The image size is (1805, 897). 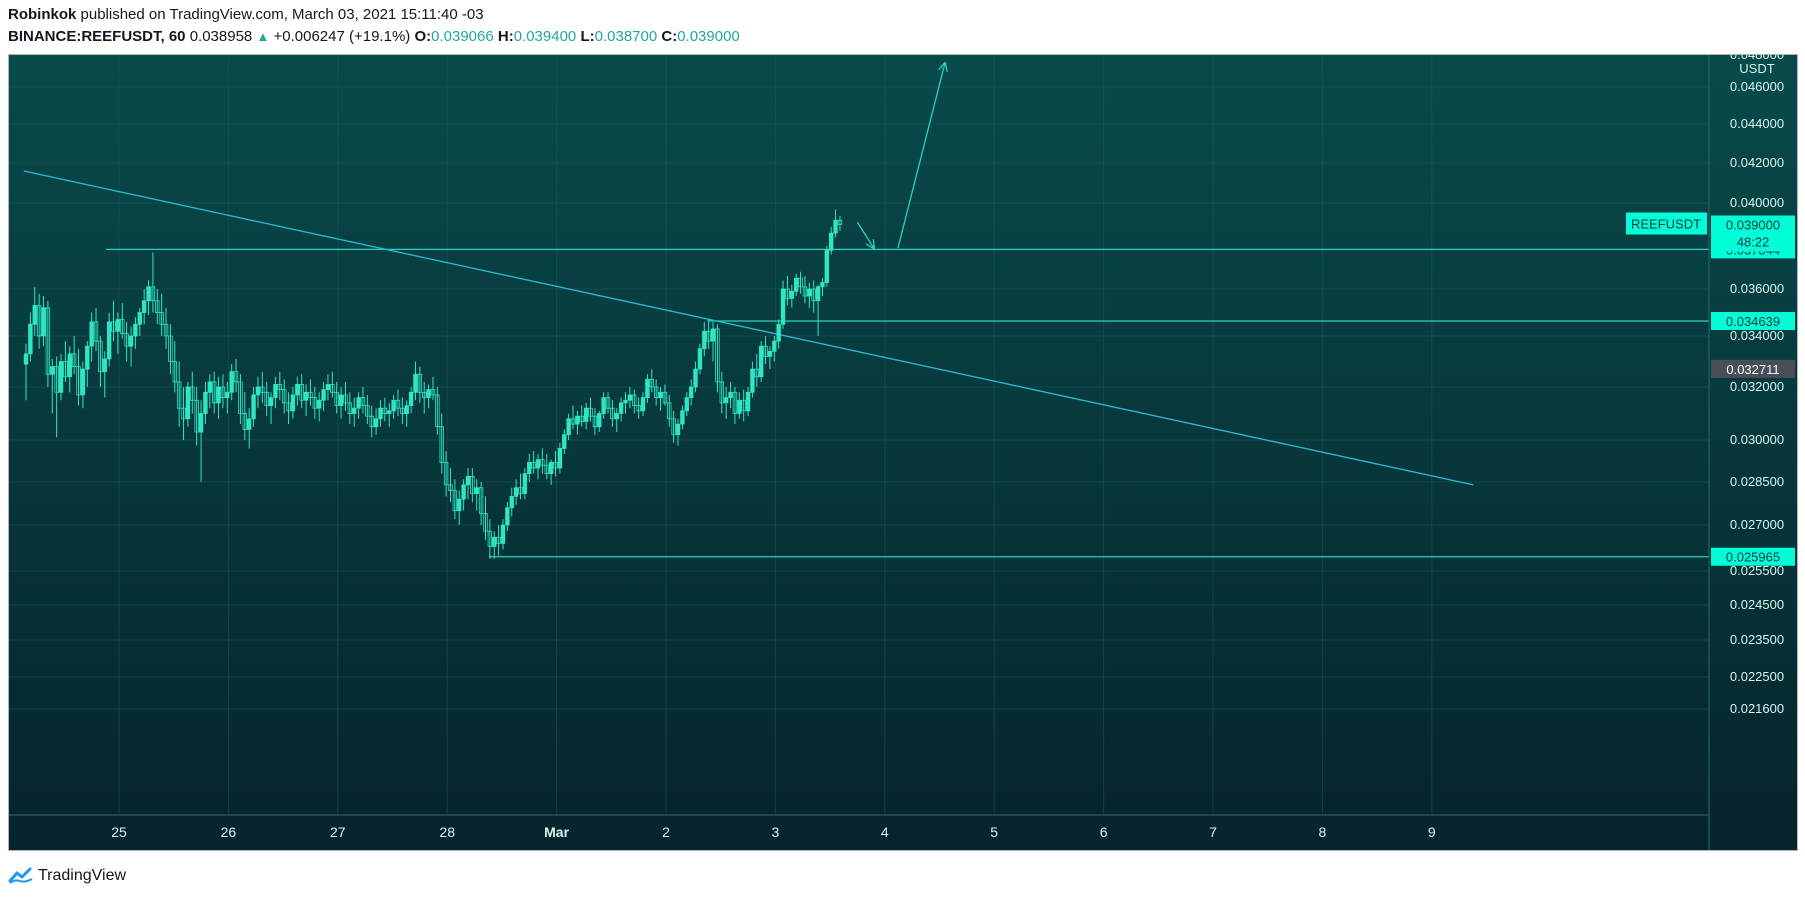 I want to click on tradingview-logo-icon, so click(x=21, y=876).